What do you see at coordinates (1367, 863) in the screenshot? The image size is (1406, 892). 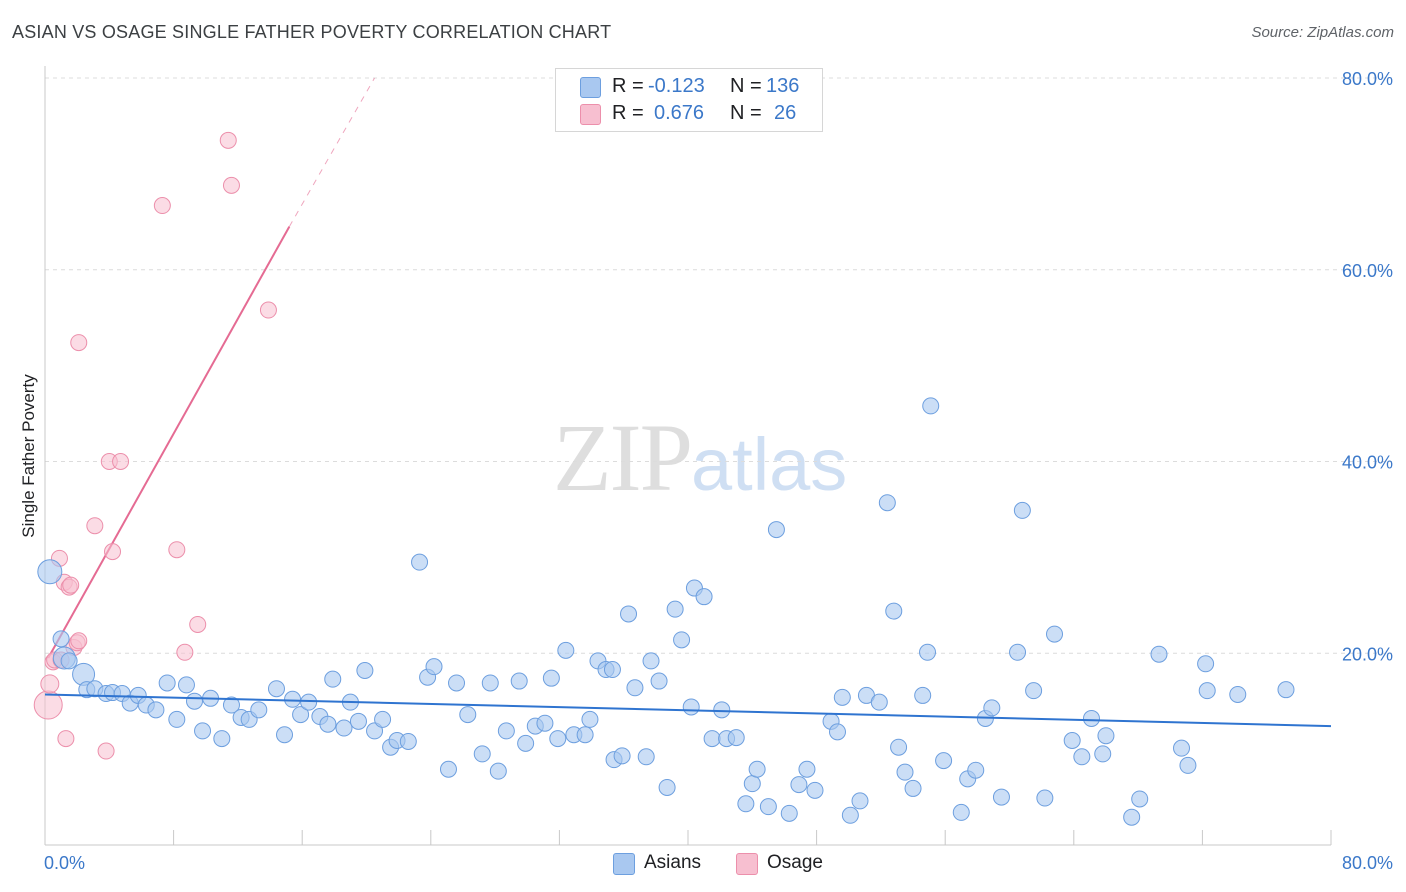 I see `x-tick-label: 80.0%` at bounding box center [1367, 863].